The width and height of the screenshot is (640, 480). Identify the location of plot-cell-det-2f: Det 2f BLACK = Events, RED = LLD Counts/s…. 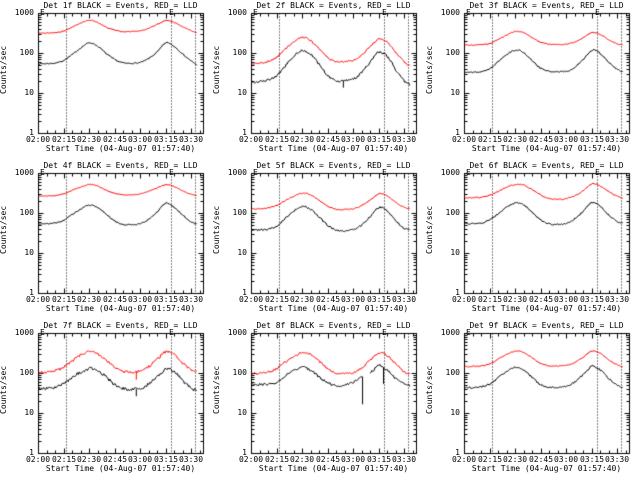
(319, 80).